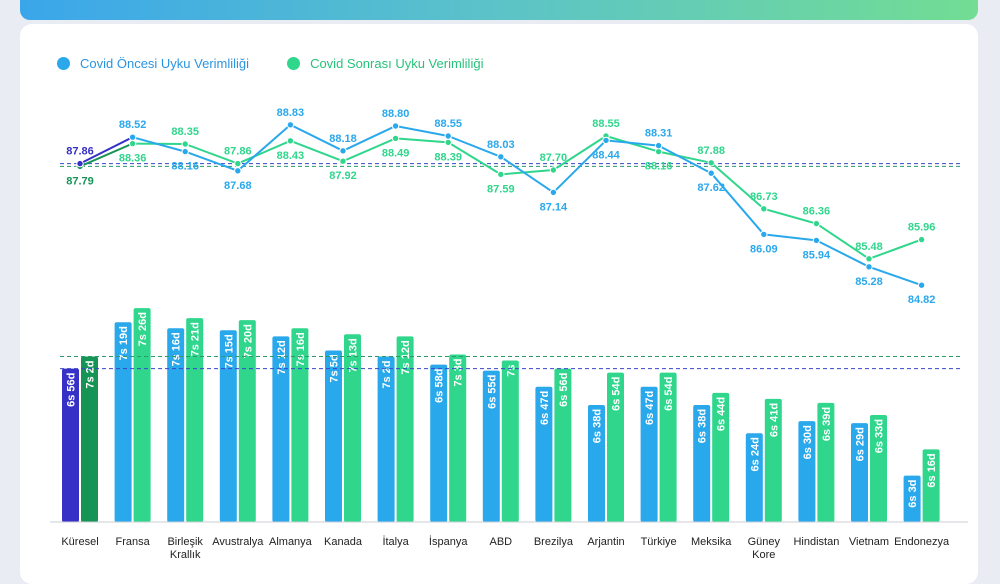  I want to click on line-label-after: 87.92, so click(343, 176).